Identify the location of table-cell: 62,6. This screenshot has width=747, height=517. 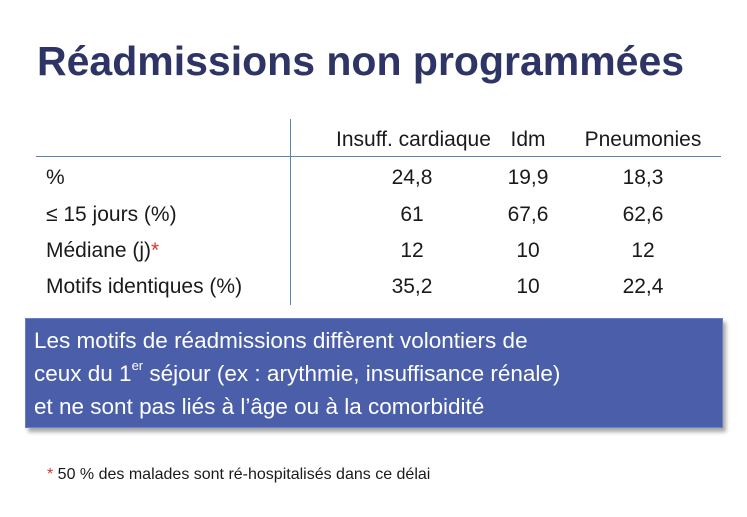
(643, 214).